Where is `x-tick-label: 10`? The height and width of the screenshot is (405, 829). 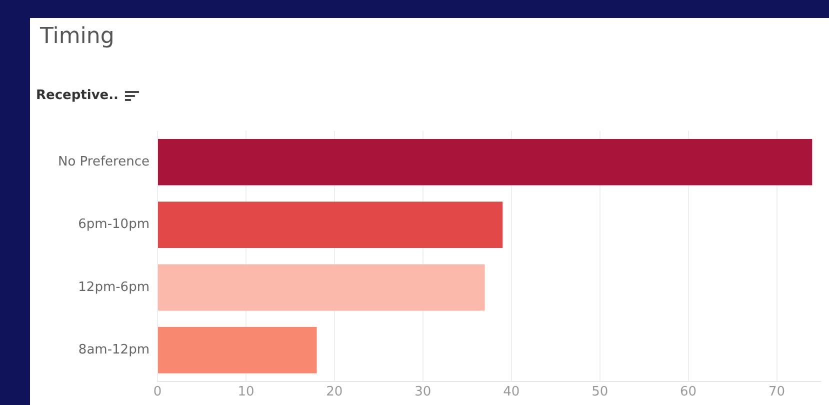 x-tick-label: 10 is located at coordinates (246, 392).